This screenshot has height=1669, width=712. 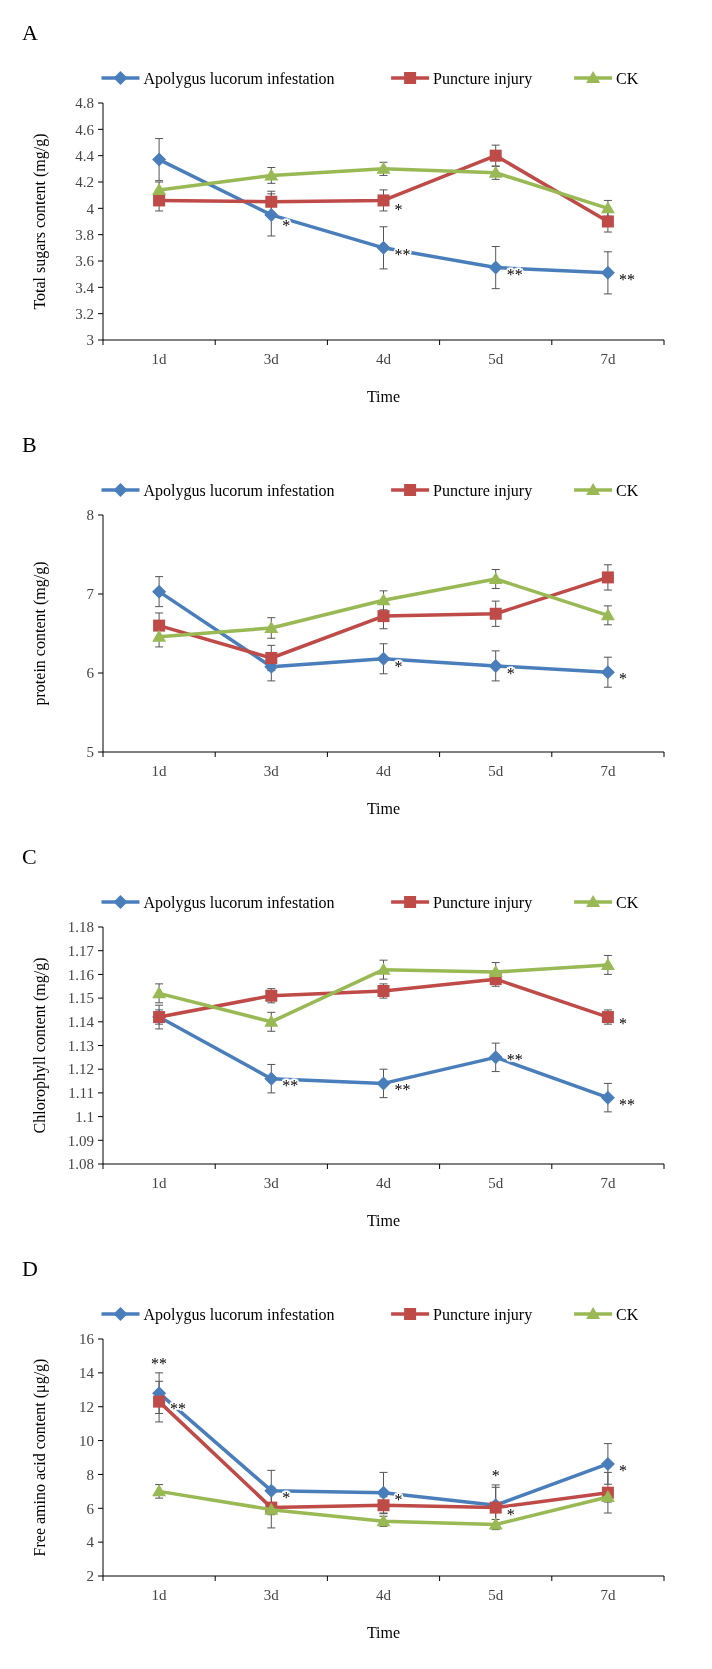 What do you see at coordinates (80, 1069) in the screenshot?
I see `y-tick-label: 1.12` at bounding box center [80, 1069].